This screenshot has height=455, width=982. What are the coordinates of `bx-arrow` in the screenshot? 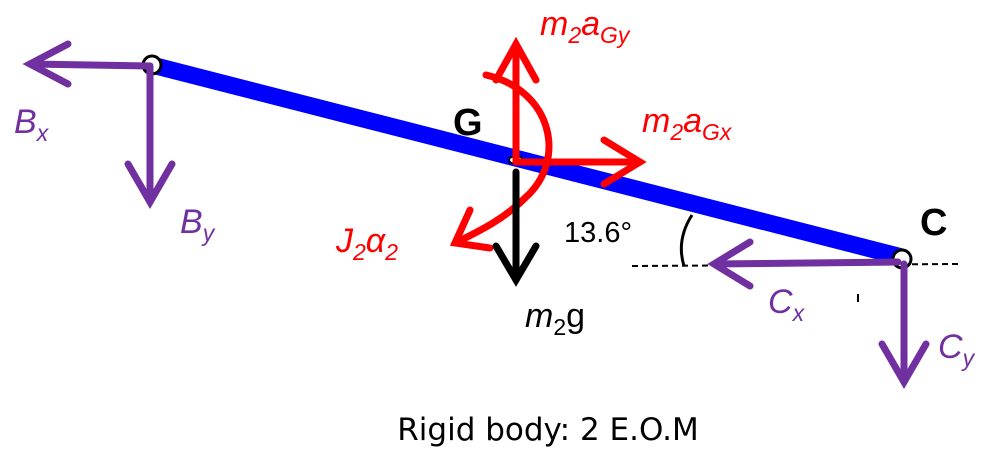 It's located at (88, 64).